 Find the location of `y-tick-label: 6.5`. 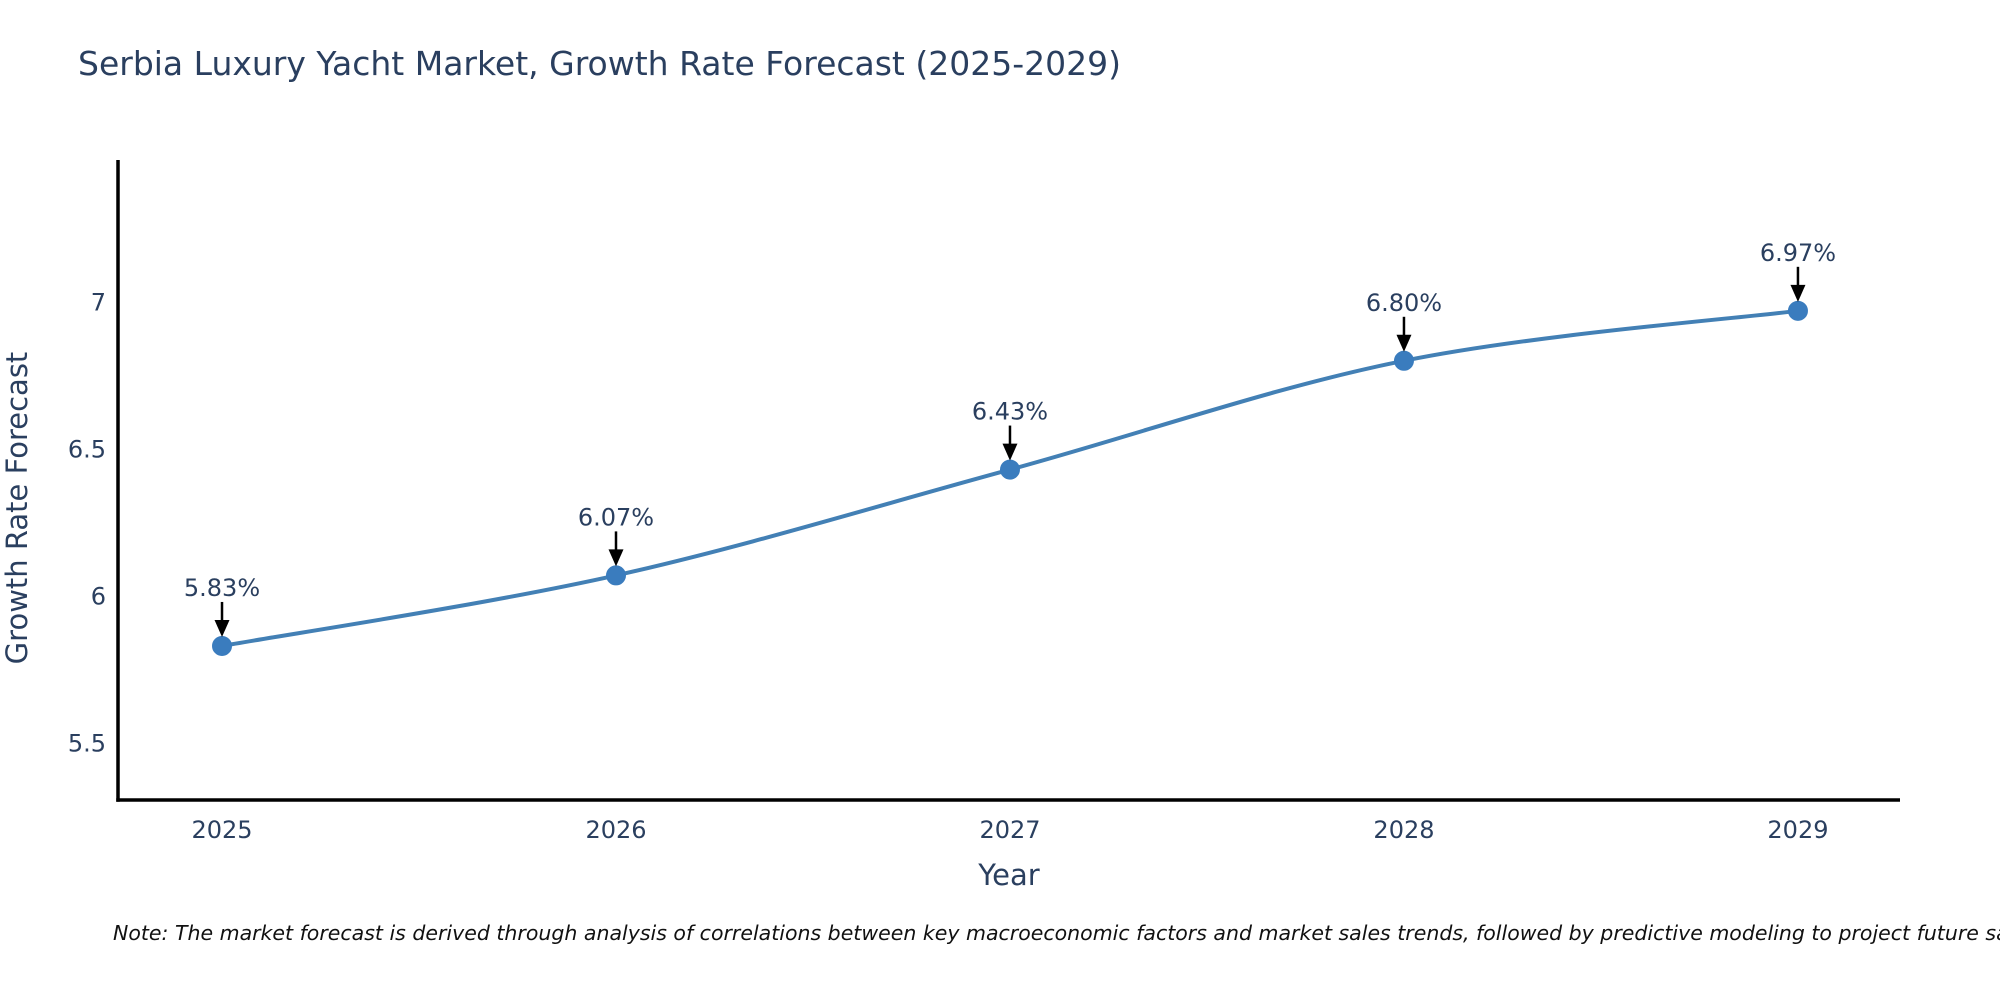

y-tick-label: 6.5 is located at coordinates (87, 449).